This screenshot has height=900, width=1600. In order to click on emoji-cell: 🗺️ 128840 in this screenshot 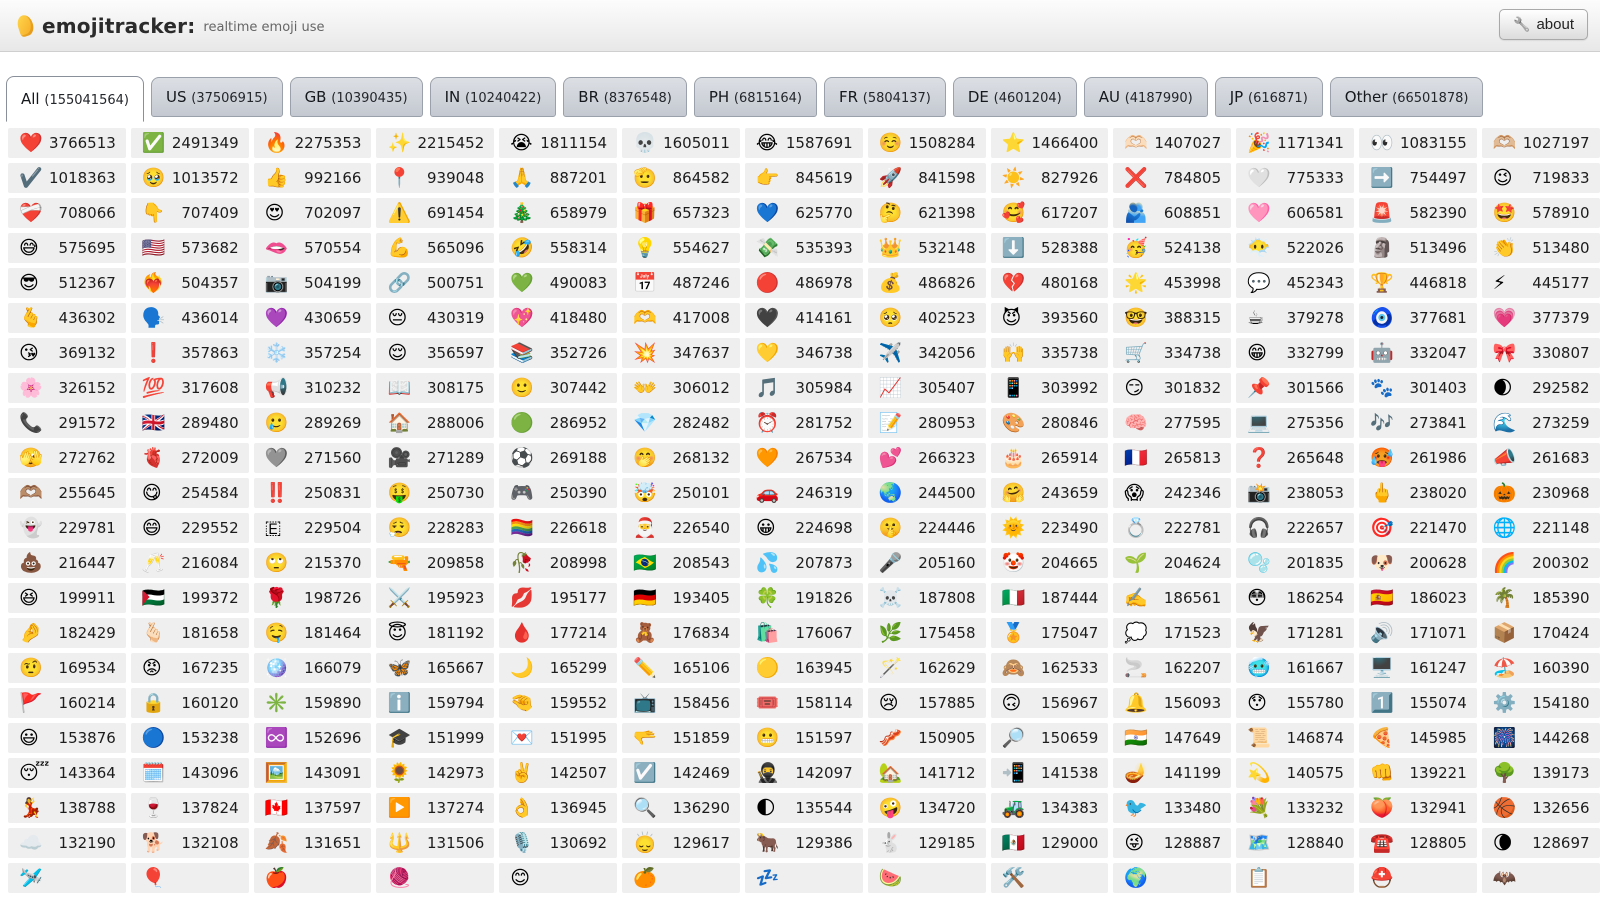, I will do `click(1295, 843)`.